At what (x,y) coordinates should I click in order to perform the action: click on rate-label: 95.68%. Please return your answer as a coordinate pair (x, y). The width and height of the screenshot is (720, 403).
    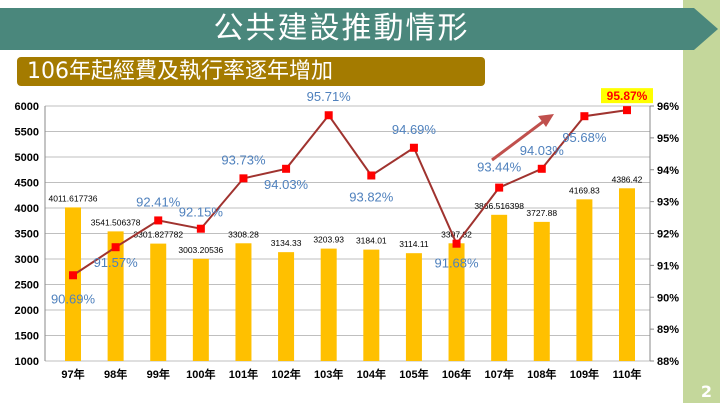
    Looking at the image, I should click on (584, 137).